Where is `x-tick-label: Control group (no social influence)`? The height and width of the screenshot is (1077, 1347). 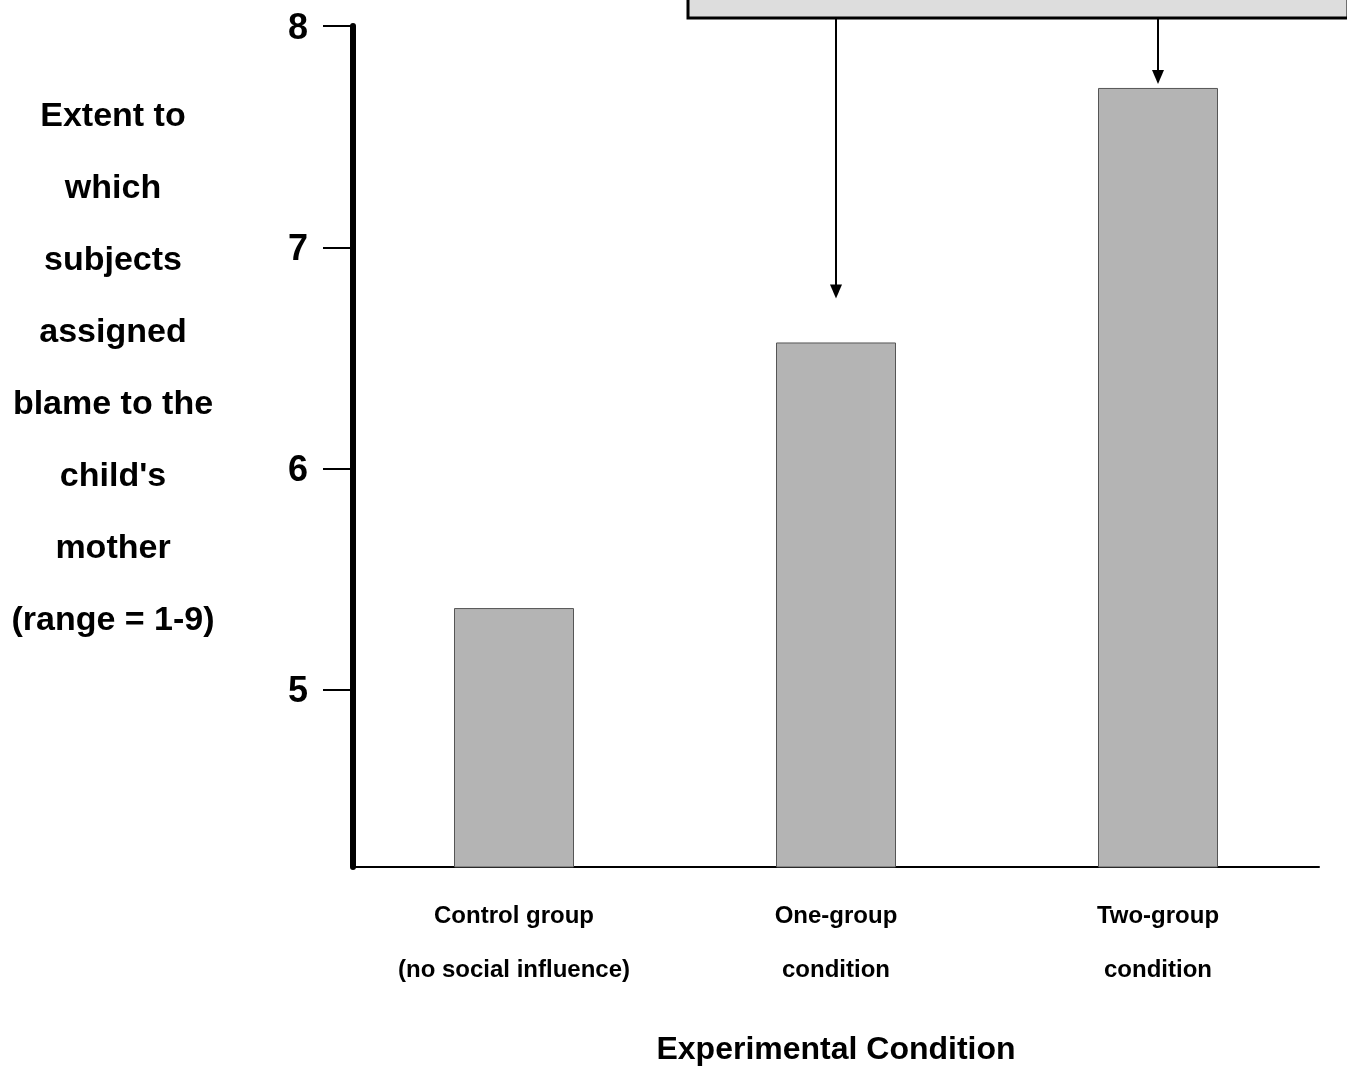
x-tick-label: Control group (no social influence) is located at coordinates (514, 941).